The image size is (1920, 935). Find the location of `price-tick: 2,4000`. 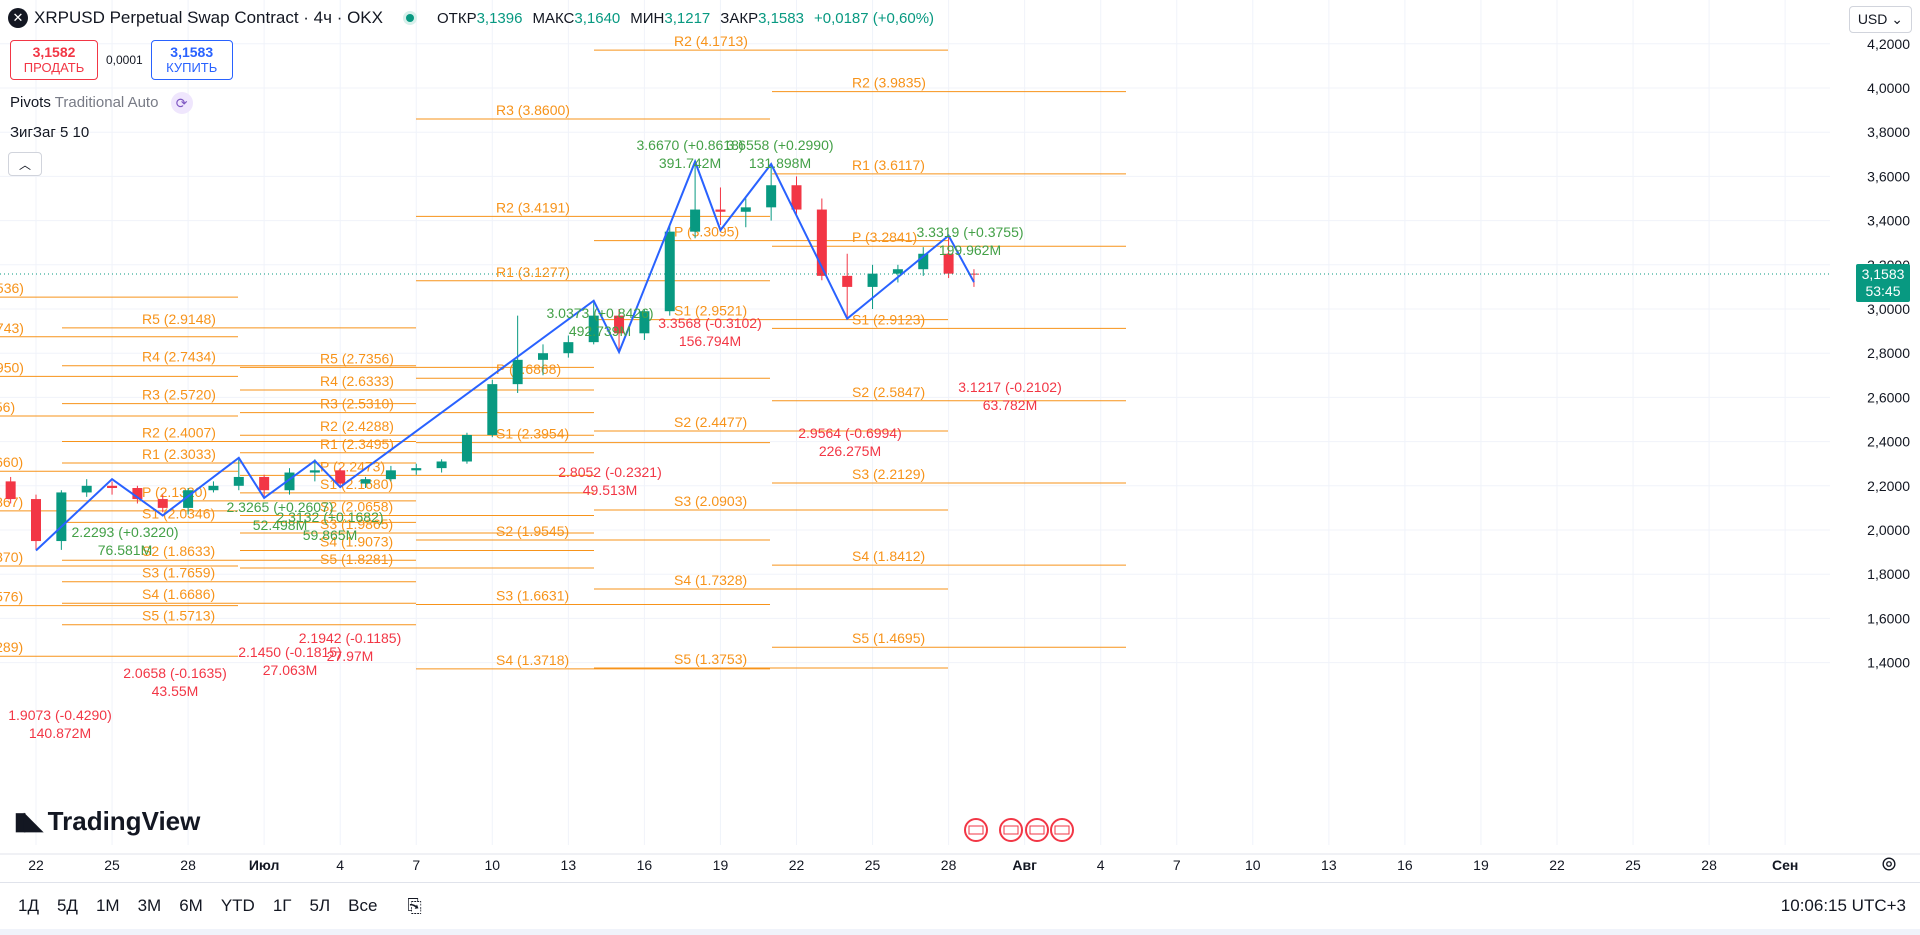

price-tick: 2,4000 is located at coordinates (1888, 442).